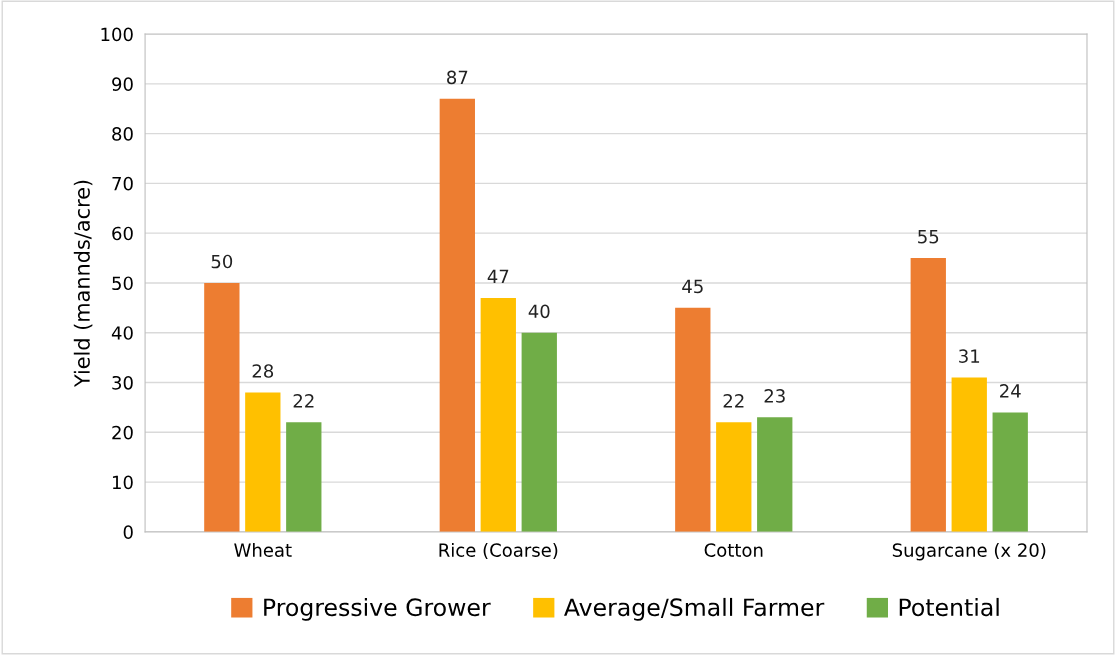  I want to click on data-label: 28, so click(263, 371).